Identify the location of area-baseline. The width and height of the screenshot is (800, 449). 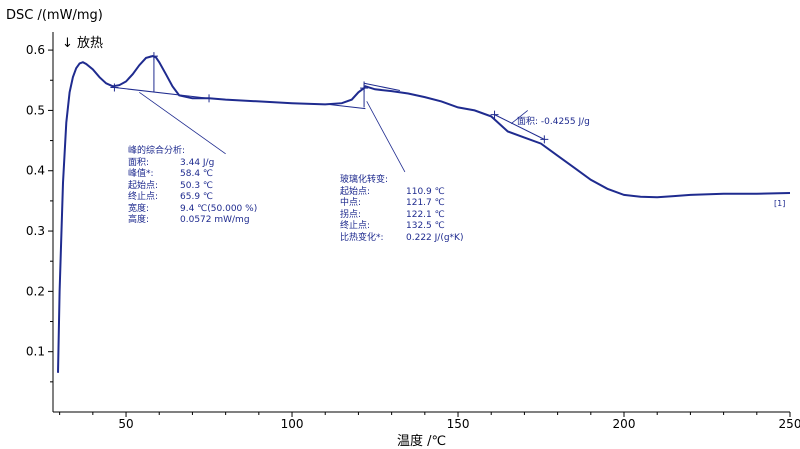
(519, 127).